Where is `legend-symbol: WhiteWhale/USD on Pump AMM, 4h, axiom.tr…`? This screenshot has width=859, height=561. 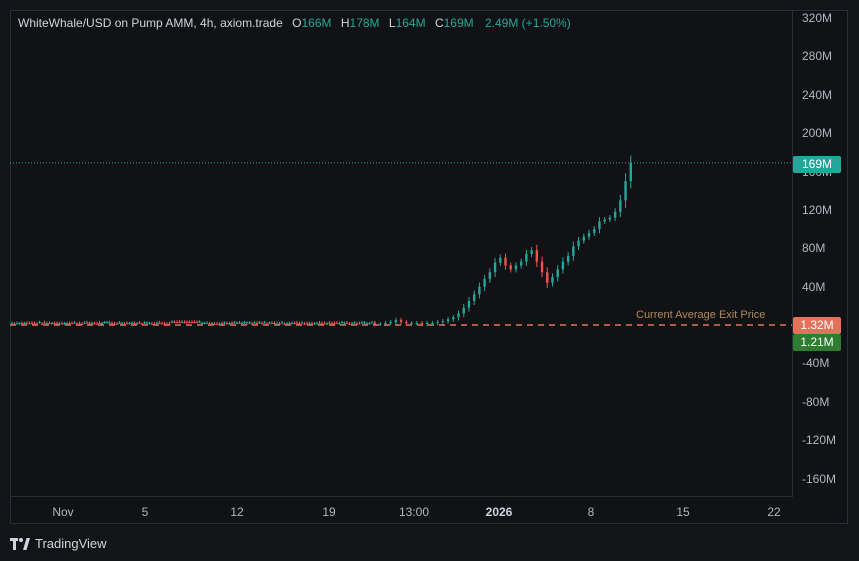
legend-symbol: WhiteWhale/USD on Pump AMM, 4h, axiom.tr… is located at coordinates (150, 23).